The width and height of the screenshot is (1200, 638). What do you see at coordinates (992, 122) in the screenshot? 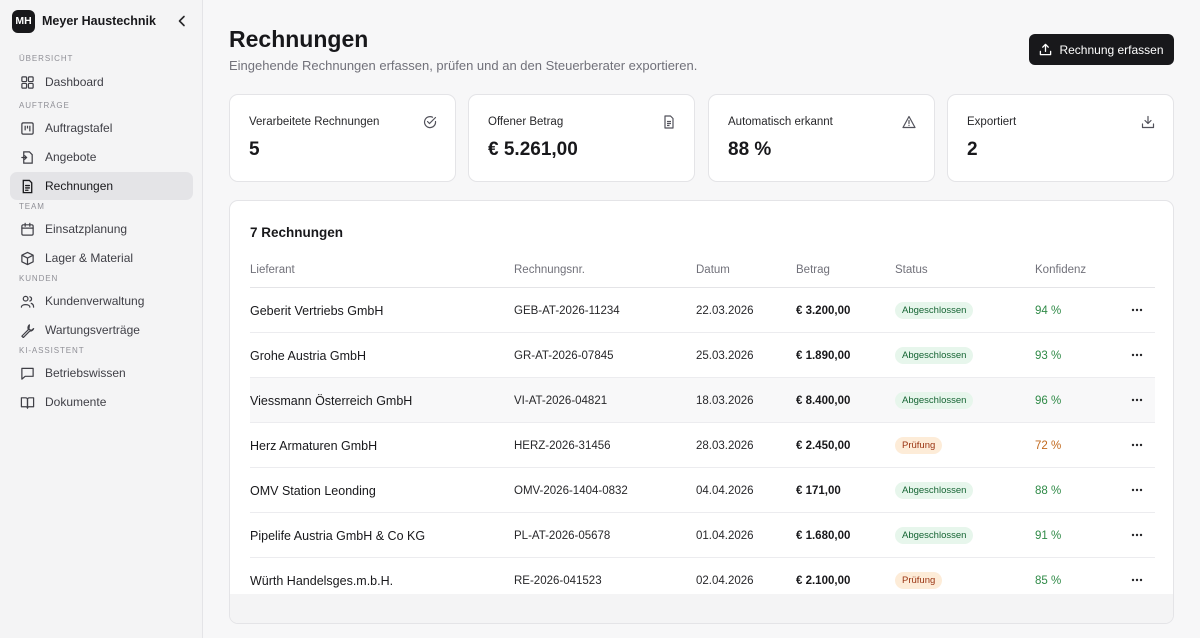
I see `stat-label: Exportiert` at bounding box center [992, 122].